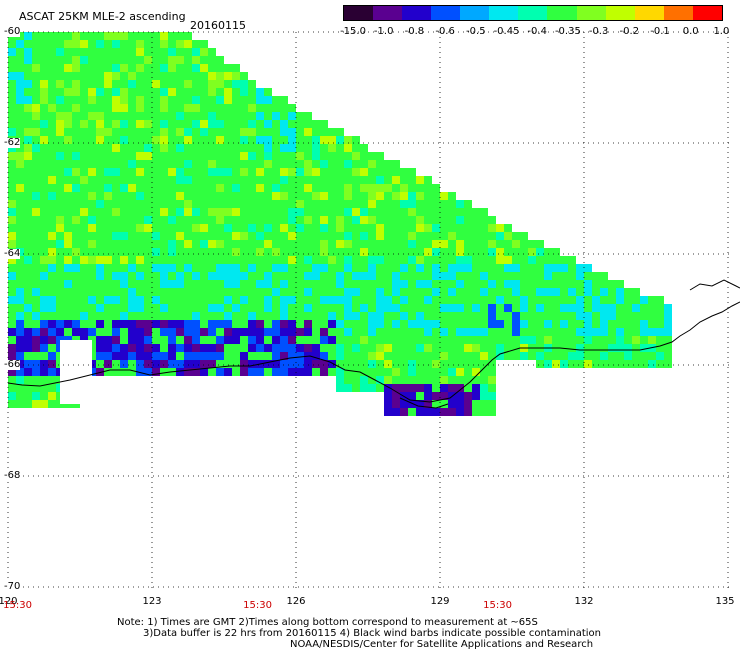  I want to click on colorbar-swatch, so click(388, 13).